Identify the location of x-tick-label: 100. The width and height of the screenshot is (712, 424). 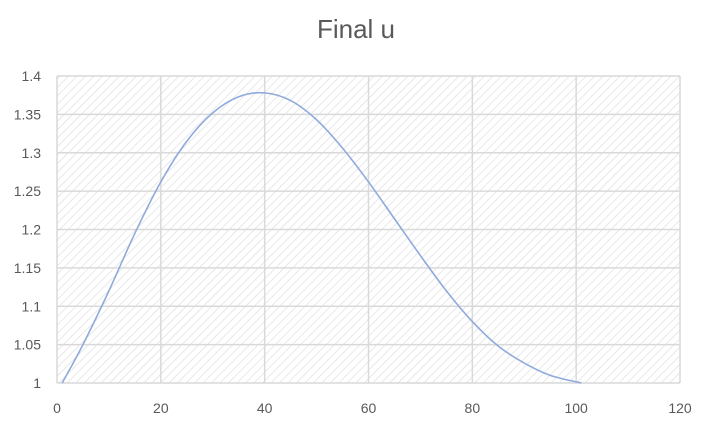
(576, 408).